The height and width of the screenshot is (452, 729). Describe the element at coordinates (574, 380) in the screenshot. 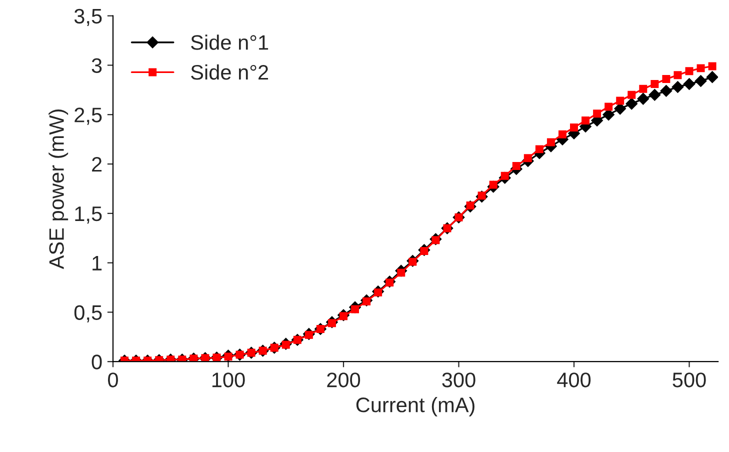

I see `x-tick-label: 400` at that location.